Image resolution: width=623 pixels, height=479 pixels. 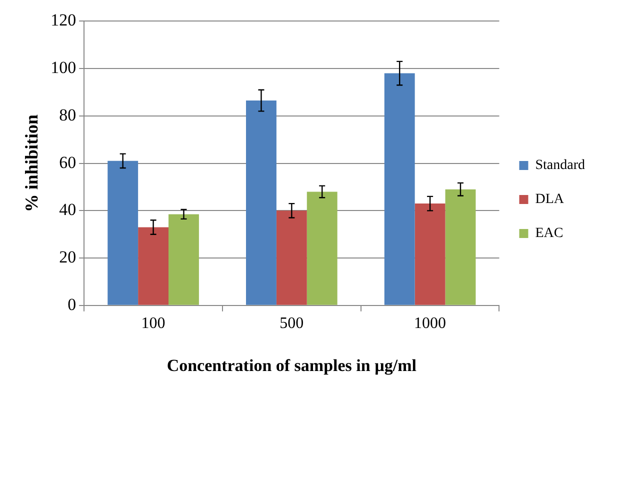 I want to click on legend-label: DLA, so click(x=550, y=200).